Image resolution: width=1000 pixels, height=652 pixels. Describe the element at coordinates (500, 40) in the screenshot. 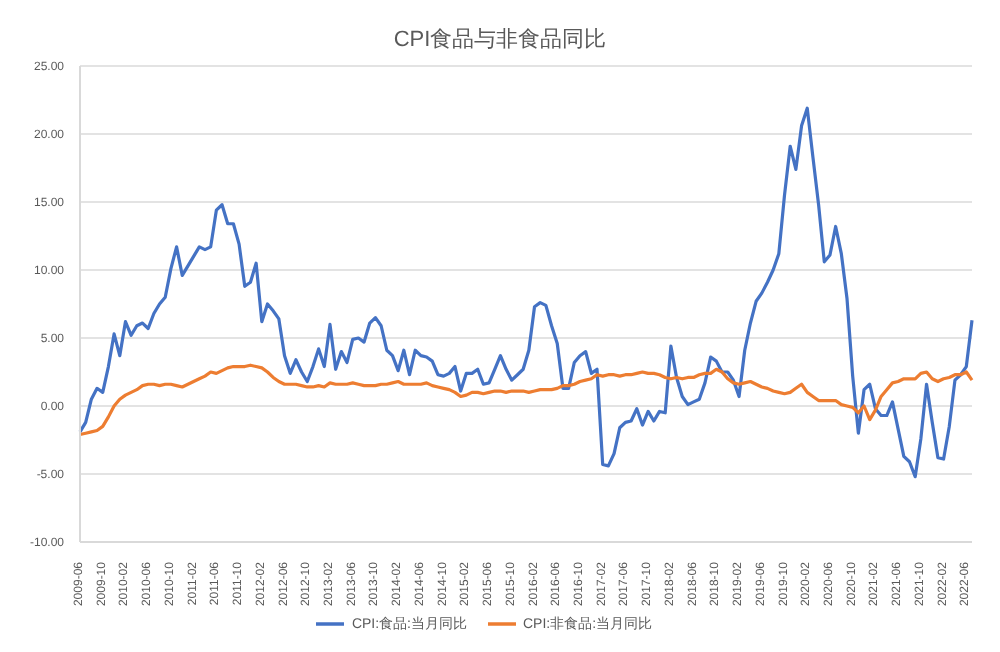

I see `chart-title: CPI食品与非食品同比` at that location.